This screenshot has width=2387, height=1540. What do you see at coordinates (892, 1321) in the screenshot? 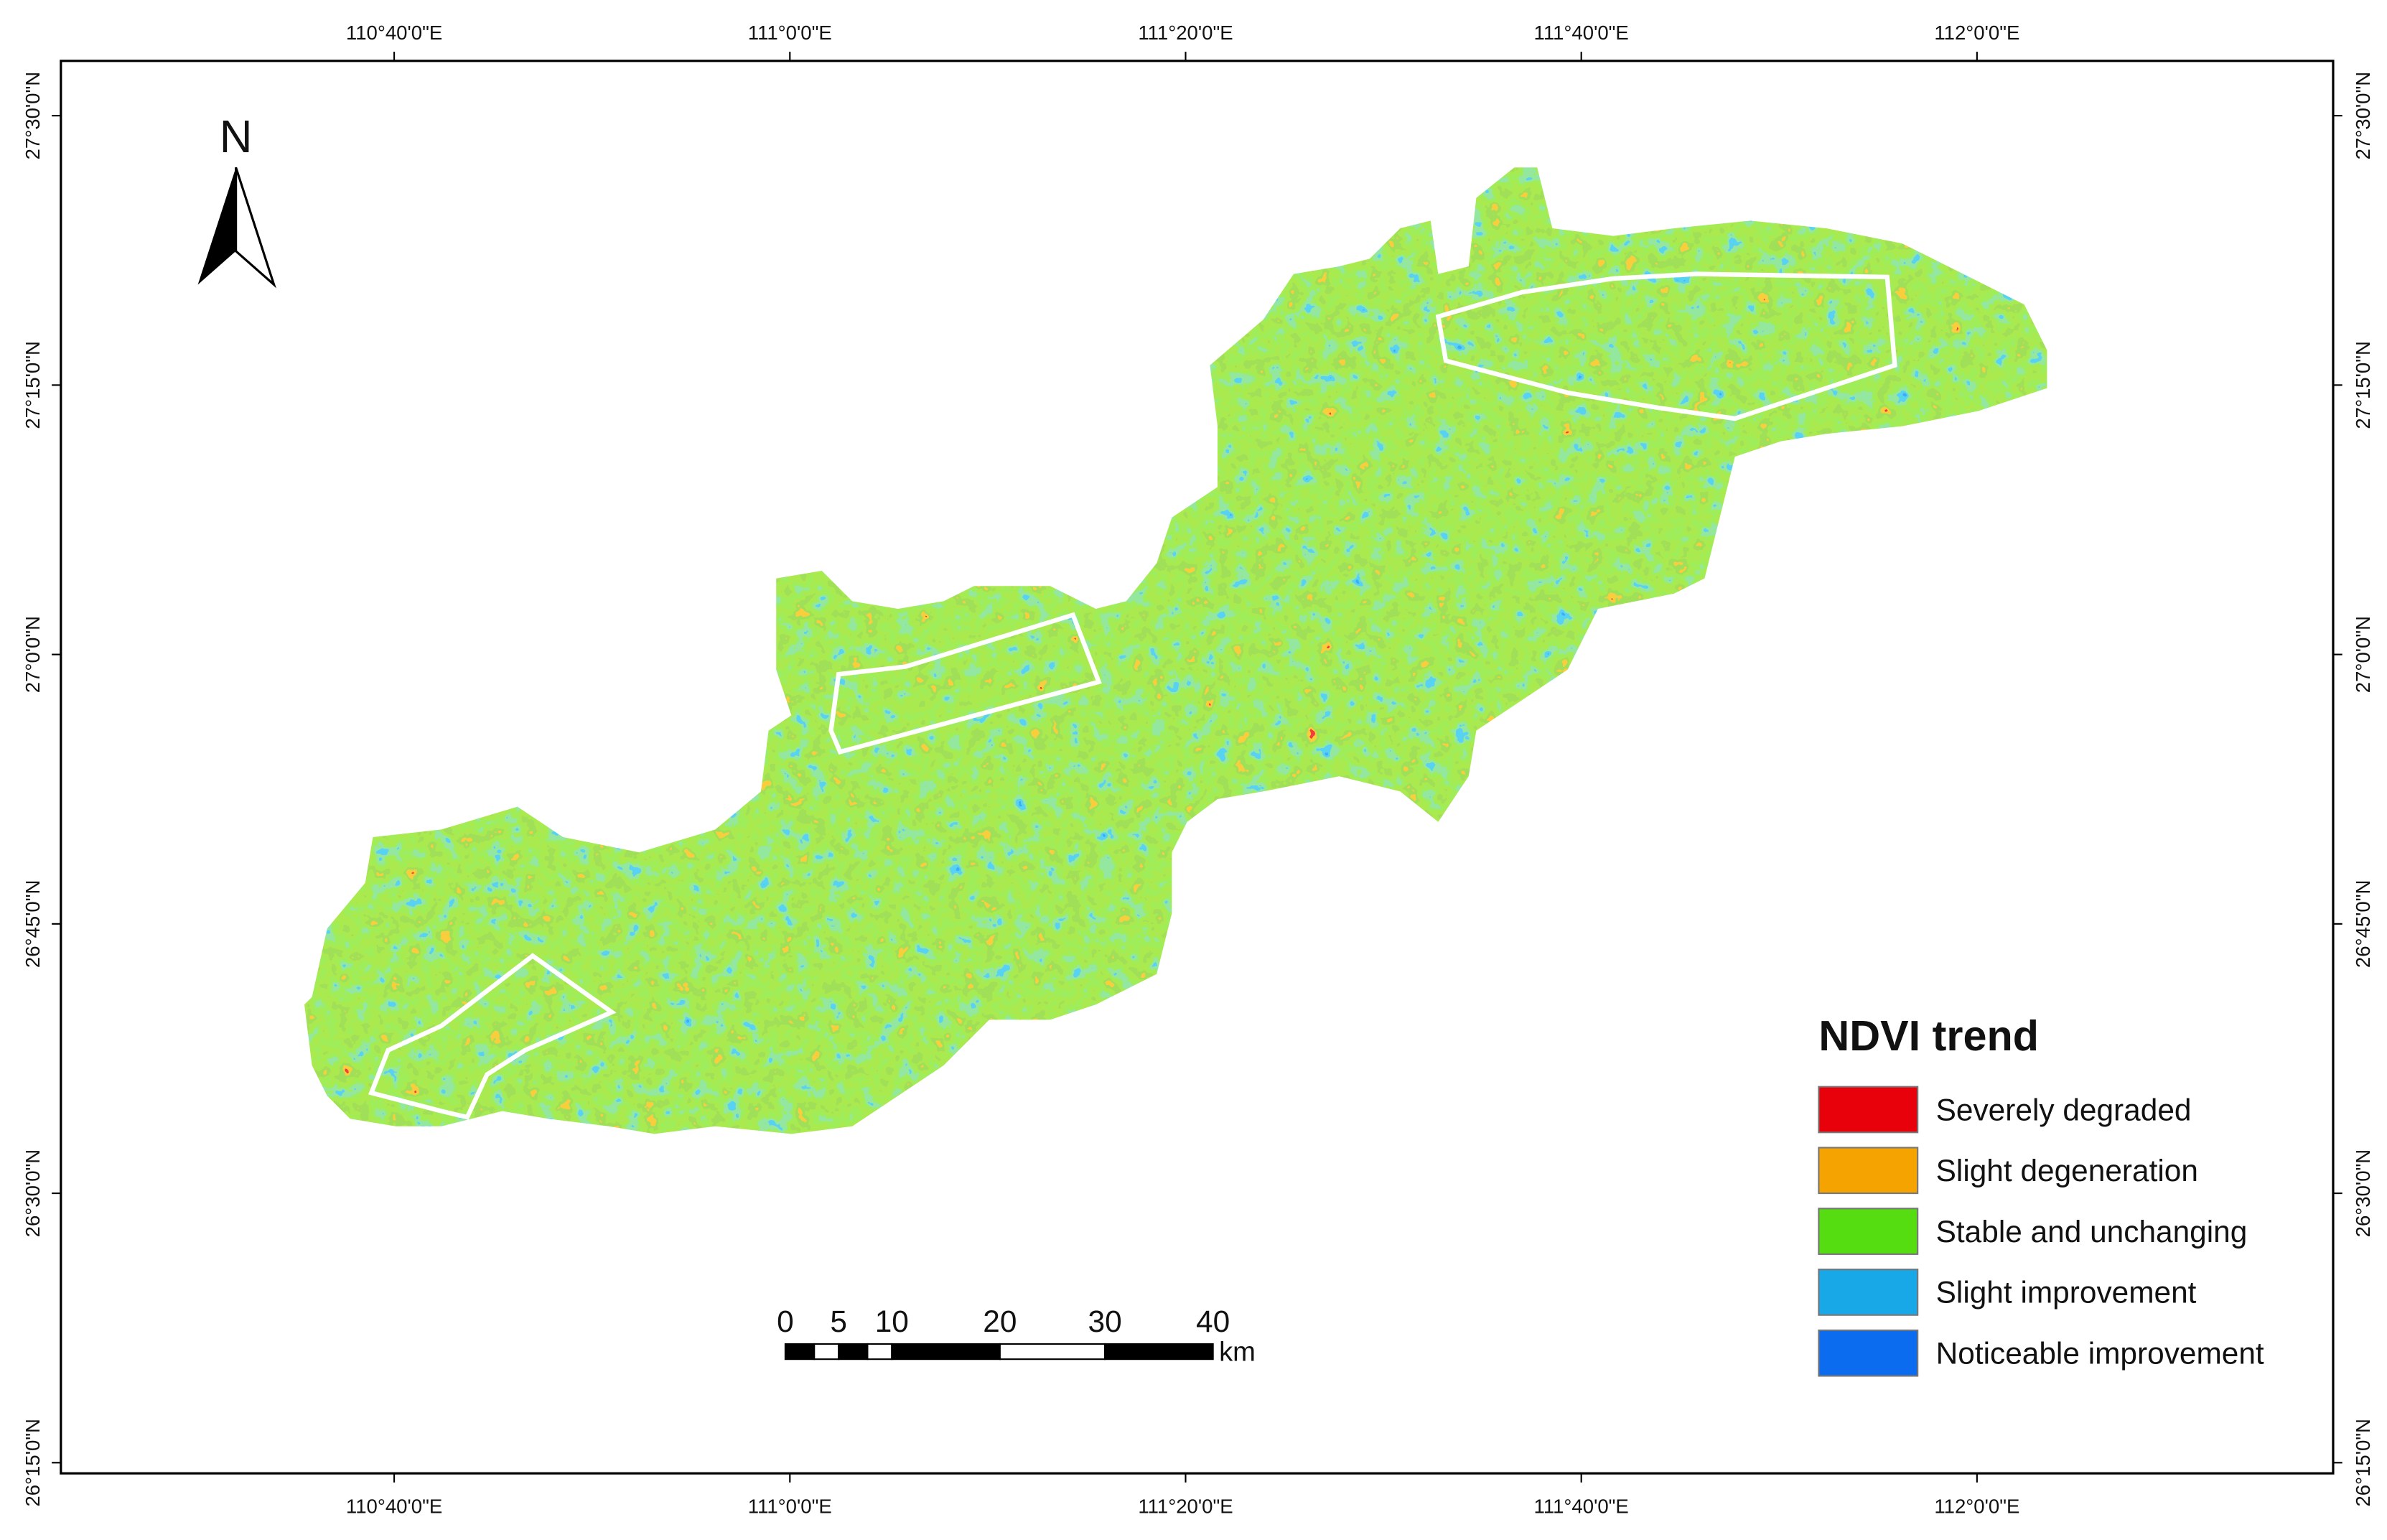
I see `scale-label: 10` at bounding box center [892, 1321].